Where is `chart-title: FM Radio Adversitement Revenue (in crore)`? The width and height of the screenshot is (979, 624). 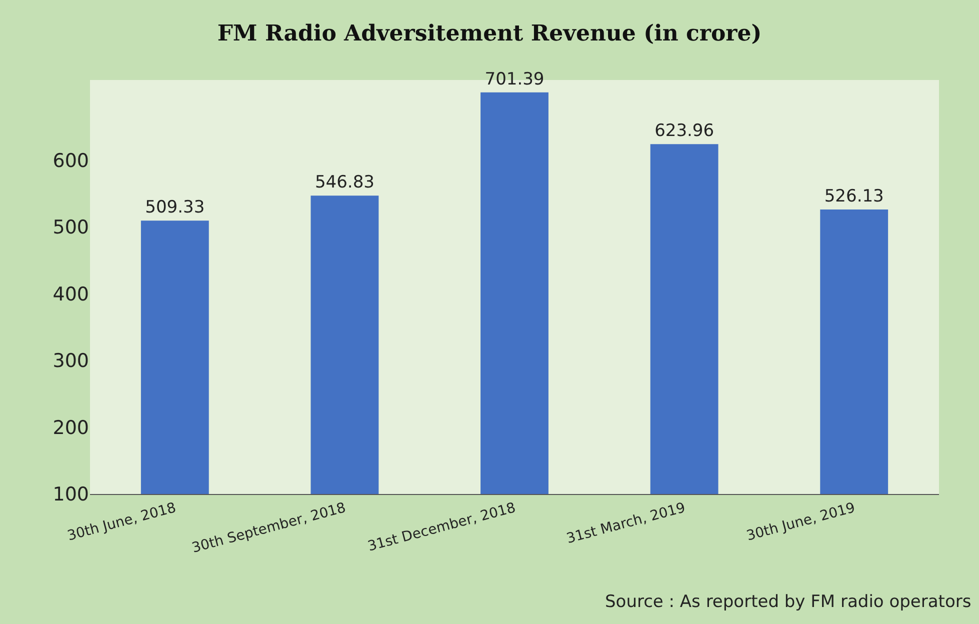
chart-title: FM Radio Adversitement Revenue (in crore) is located at coordinates (489, 33).